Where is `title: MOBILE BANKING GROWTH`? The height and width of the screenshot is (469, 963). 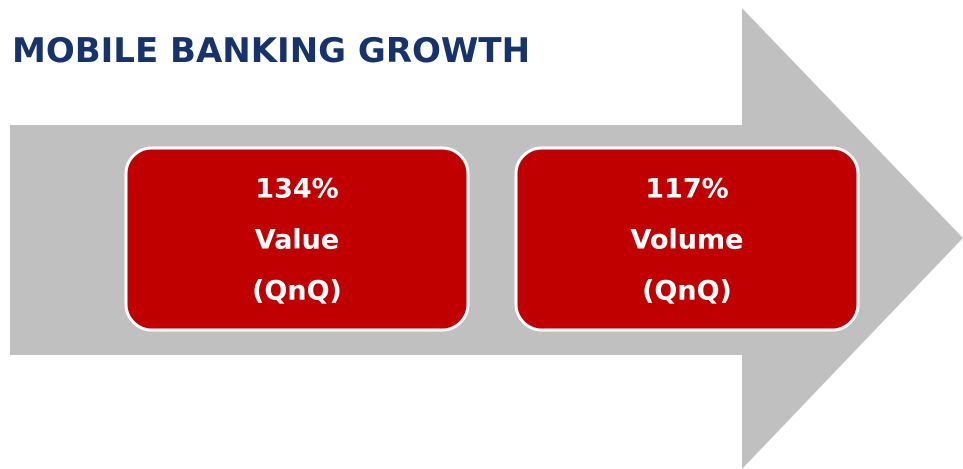 title: MOBILE BANKING GROWTH is located at coordinates (271, 51).